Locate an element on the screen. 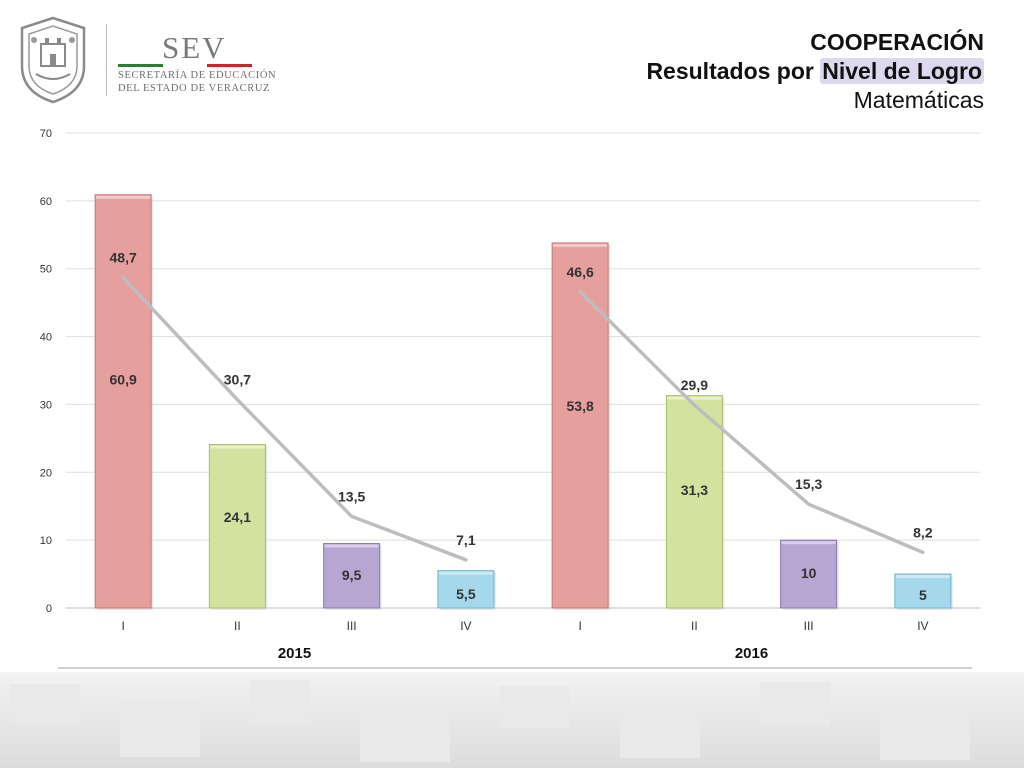 This screenshot has width=1024, height=768. y-tick-label: 40 is located at coordinates (46, 338).